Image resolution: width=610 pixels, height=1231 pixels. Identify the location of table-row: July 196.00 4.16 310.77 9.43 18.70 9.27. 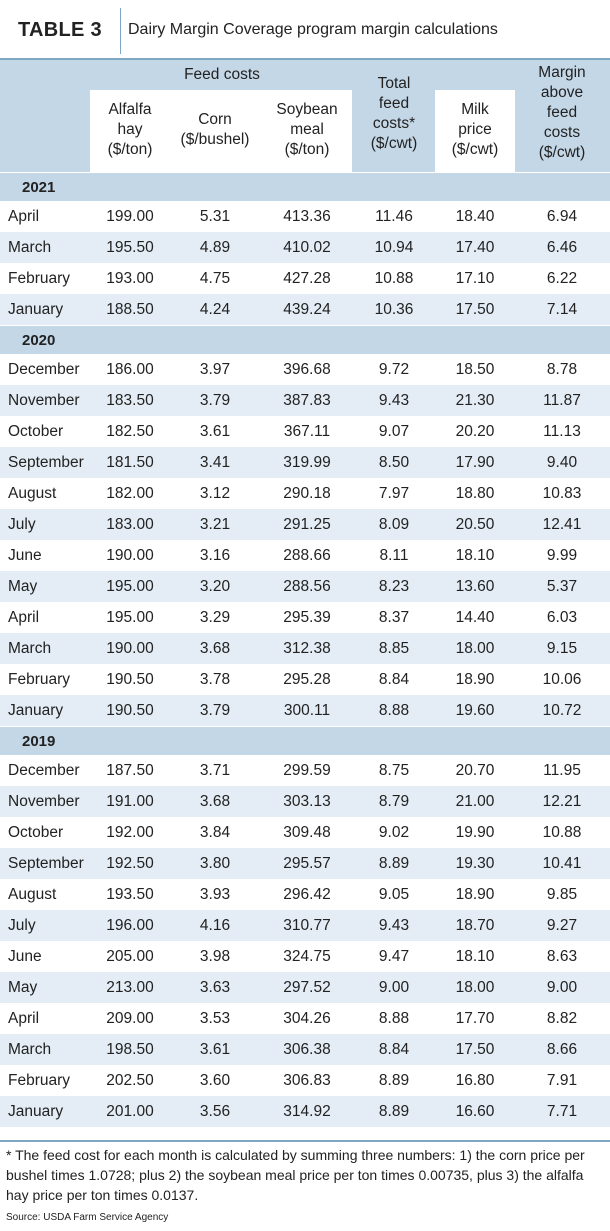
(305, 925).